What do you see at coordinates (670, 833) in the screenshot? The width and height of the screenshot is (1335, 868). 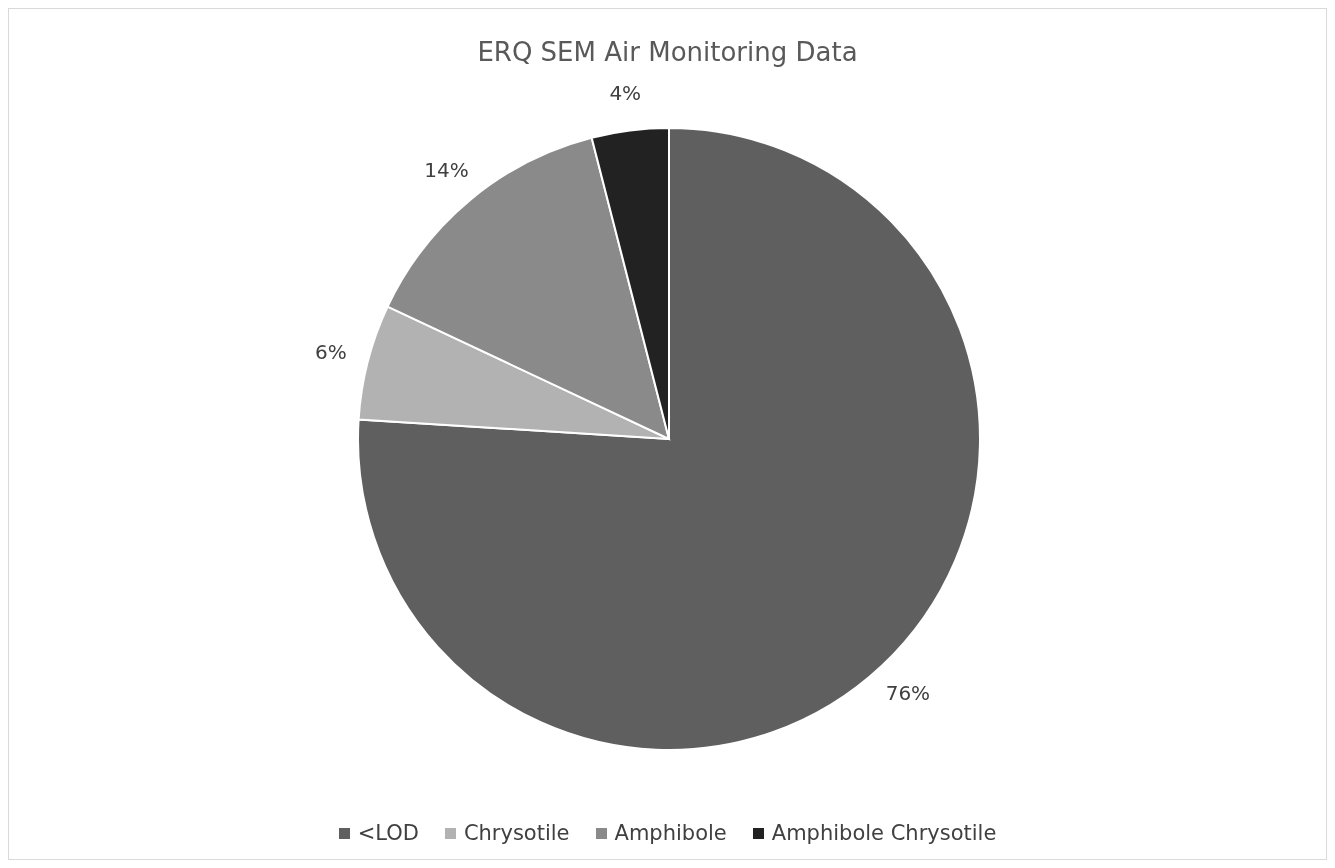 I see `legend-label: Amphibole` at bounding box center [670, 833].